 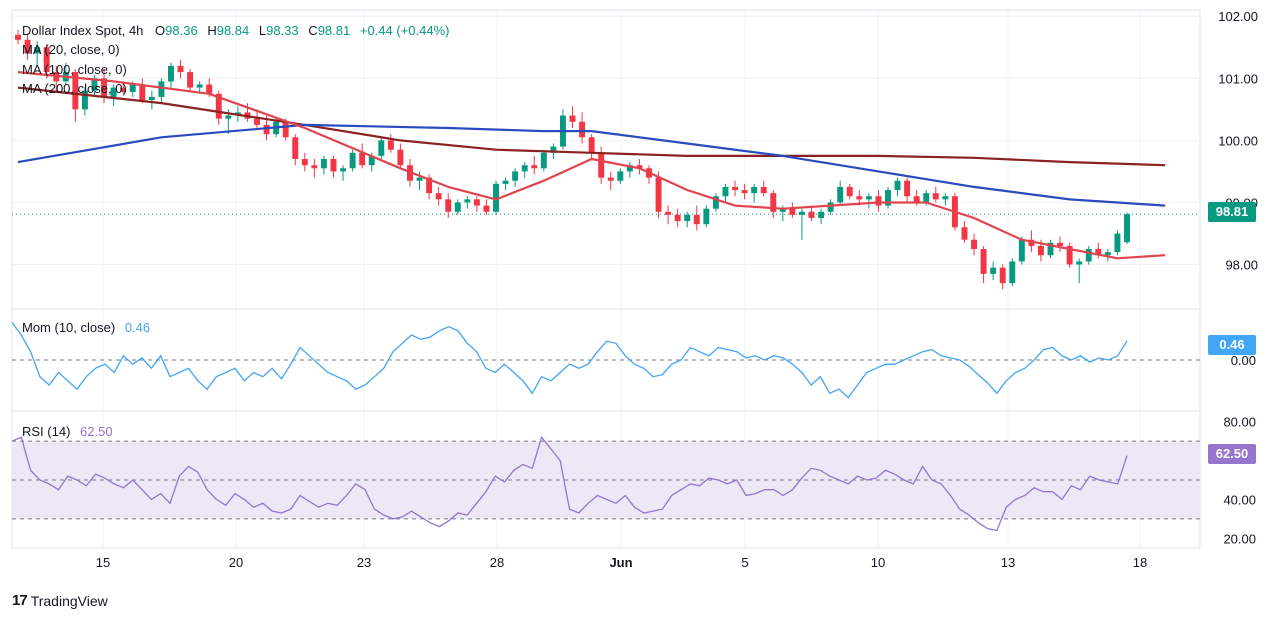 What do you see at coordinates (404, 30) in the screenshot?
I see `ohlc-change: +0.44 (+0.44%)` at bounding box center [404, 30].